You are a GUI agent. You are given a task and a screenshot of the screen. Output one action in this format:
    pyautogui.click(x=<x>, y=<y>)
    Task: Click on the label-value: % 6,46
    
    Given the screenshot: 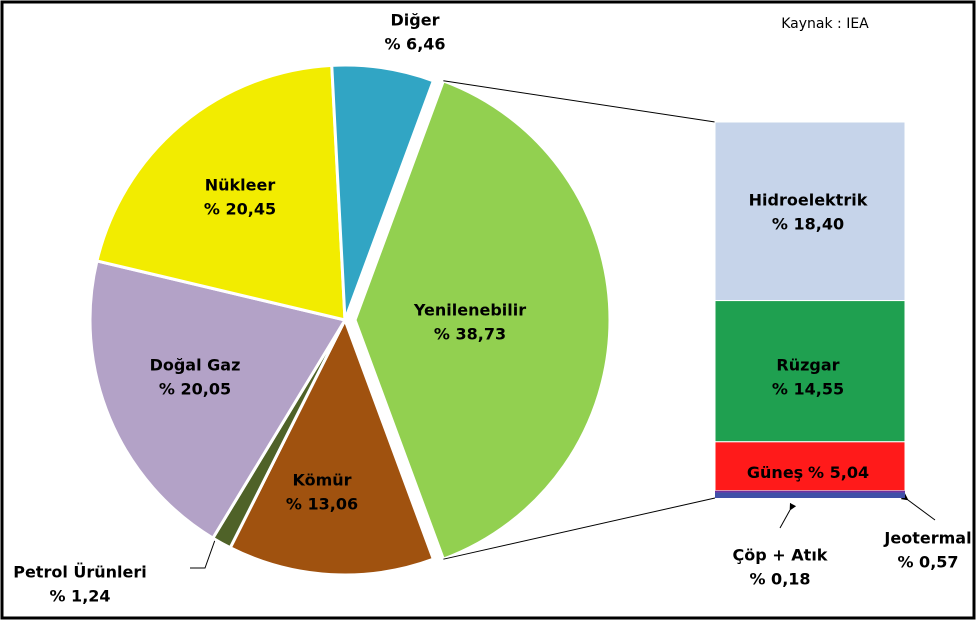 What is the action you would take?
    pyautogui.click(x=414, y=43)
    